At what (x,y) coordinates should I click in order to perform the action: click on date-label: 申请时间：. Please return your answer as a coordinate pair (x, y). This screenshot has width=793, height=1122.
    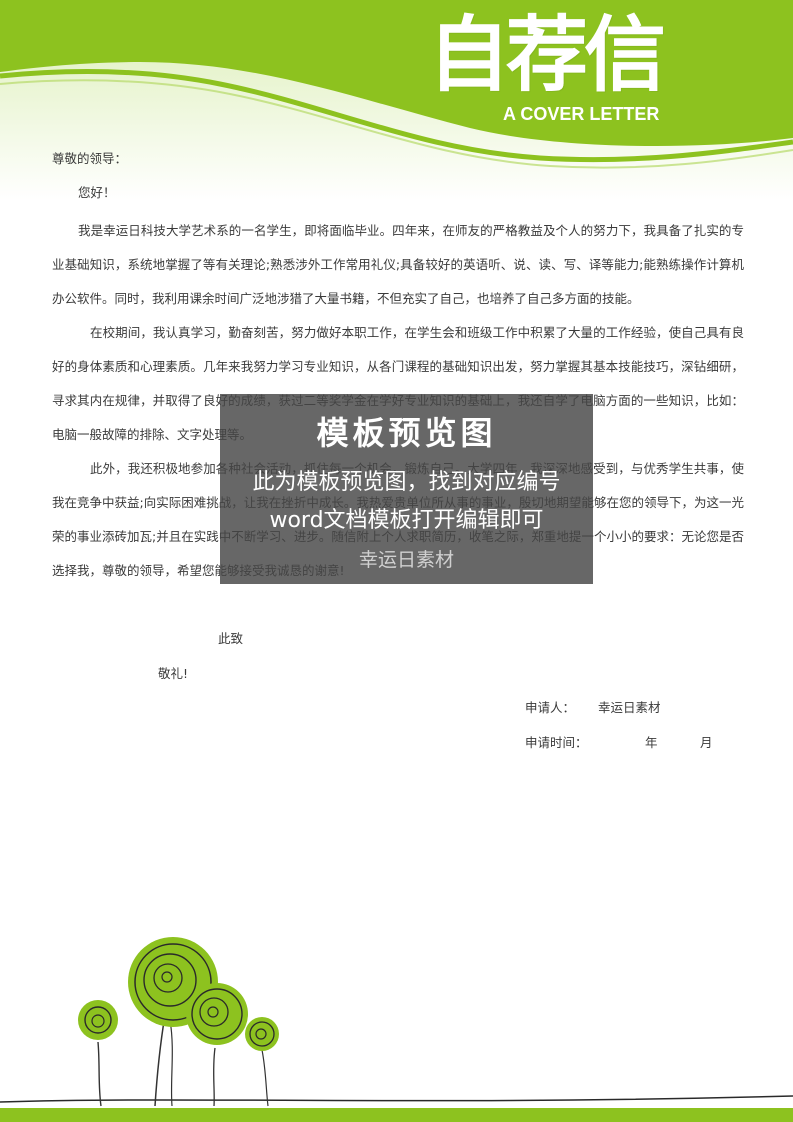
    Looking at the image, I should click on (556, 742).